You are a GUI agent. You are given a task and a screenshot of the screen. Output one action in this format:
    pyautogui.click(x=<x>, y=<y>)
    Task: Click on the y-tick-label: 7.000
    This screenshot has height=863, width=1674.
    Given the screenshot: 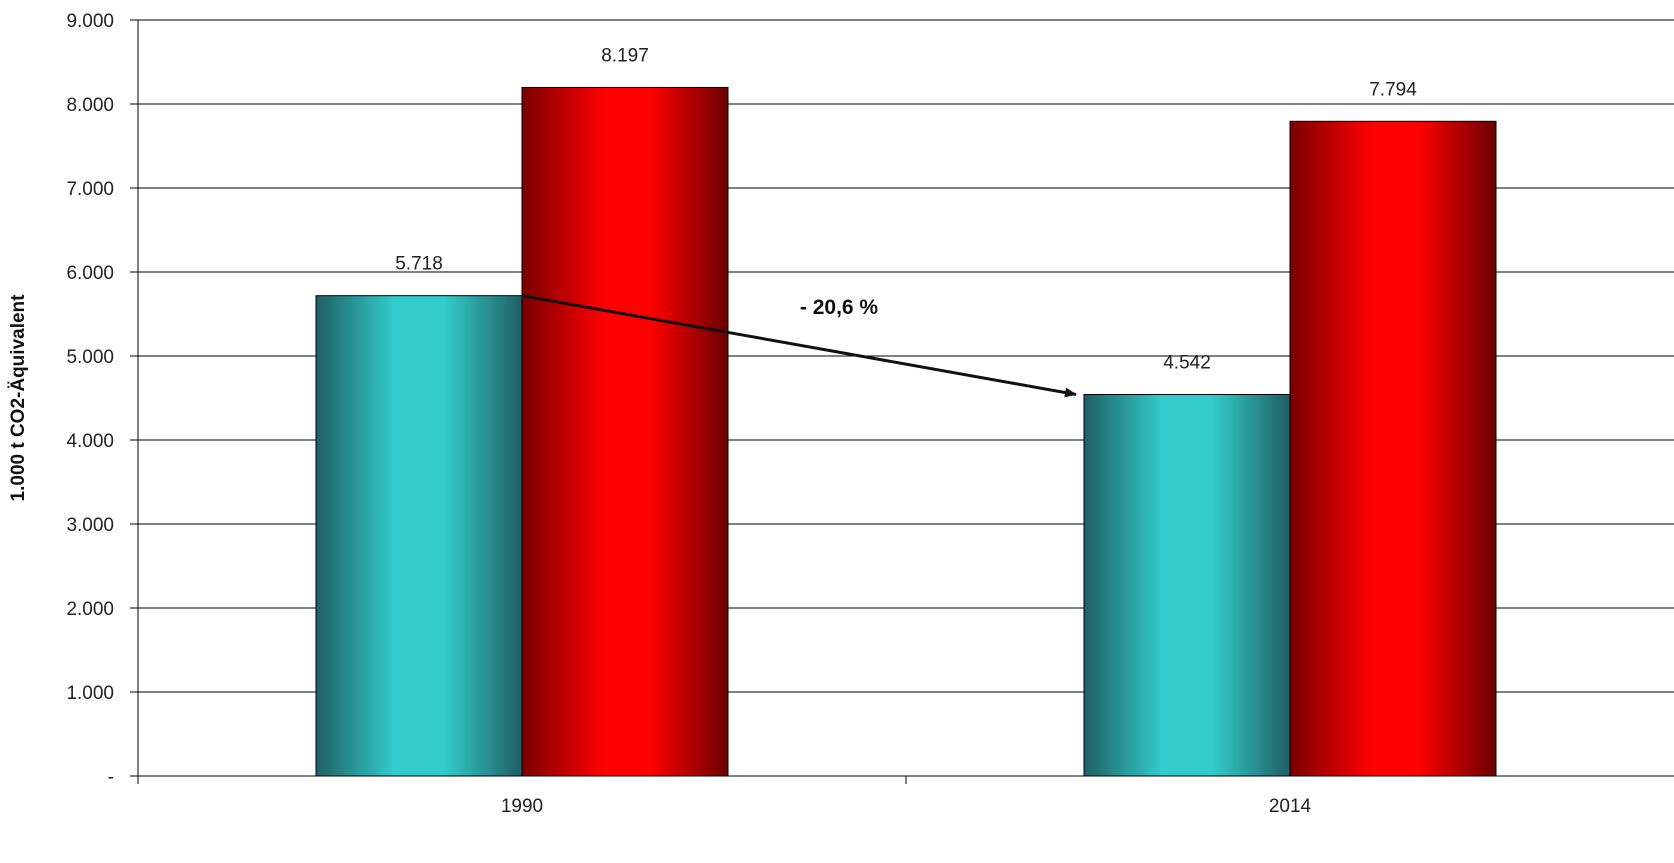 What is the action you would take?
    pyautogui.click(x=90, y=189)
    